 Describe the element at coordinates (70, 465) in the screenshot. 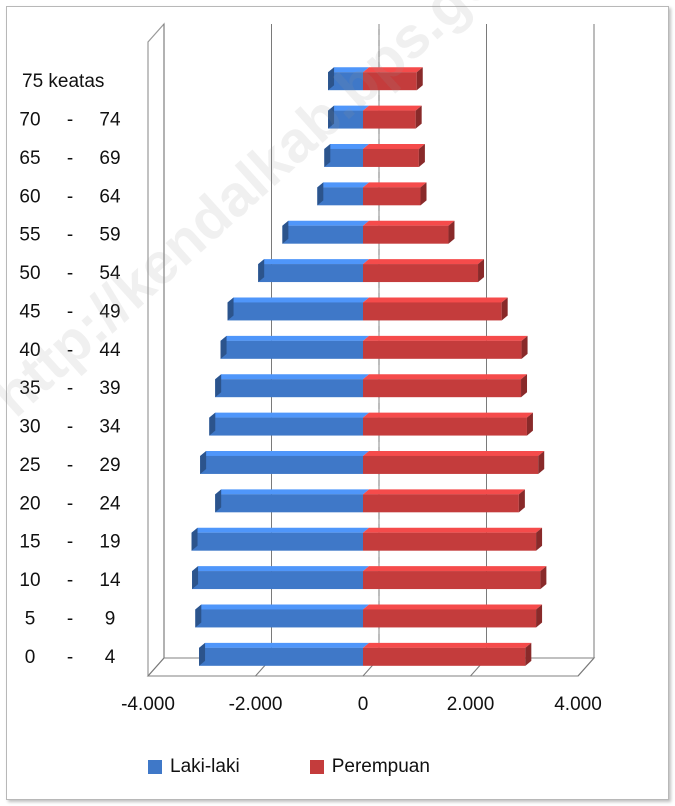

I see `category-label-sep-25-29: -` at that location.